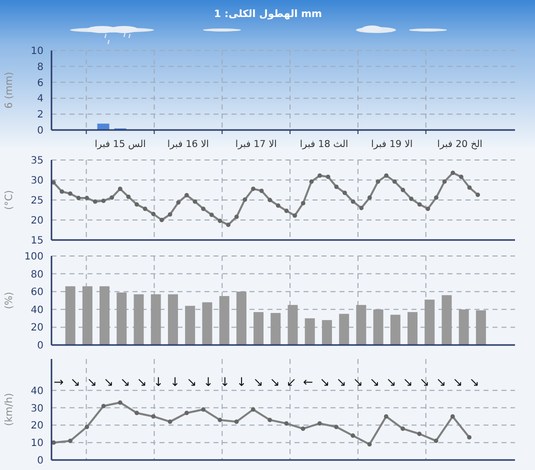  What do you see at coordinates (37, 292) in the screenshot?
I see `y-tick-label: 60` at bounding box center [37, 292].